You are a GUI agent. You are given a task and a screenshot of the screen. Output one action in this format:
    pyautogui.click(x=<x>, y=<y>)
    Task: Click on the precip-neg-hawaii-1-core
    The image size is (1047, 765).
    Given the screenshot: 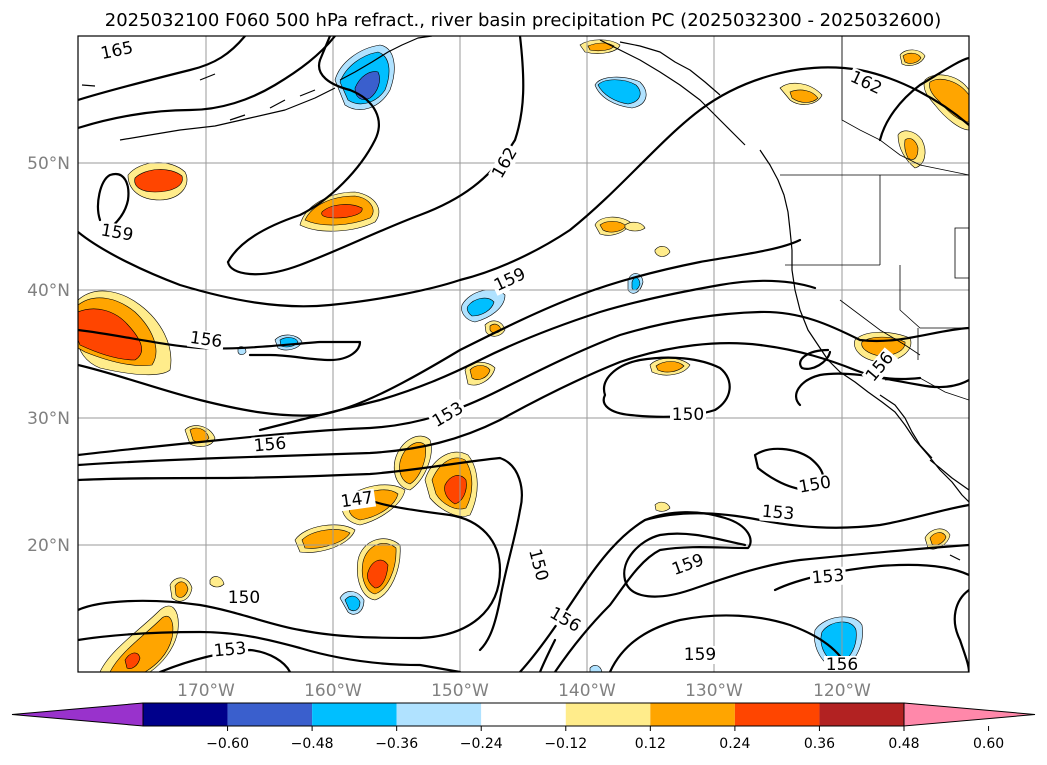 What is the action you would take?
    pyautogui.click(x=352, y=603)
    